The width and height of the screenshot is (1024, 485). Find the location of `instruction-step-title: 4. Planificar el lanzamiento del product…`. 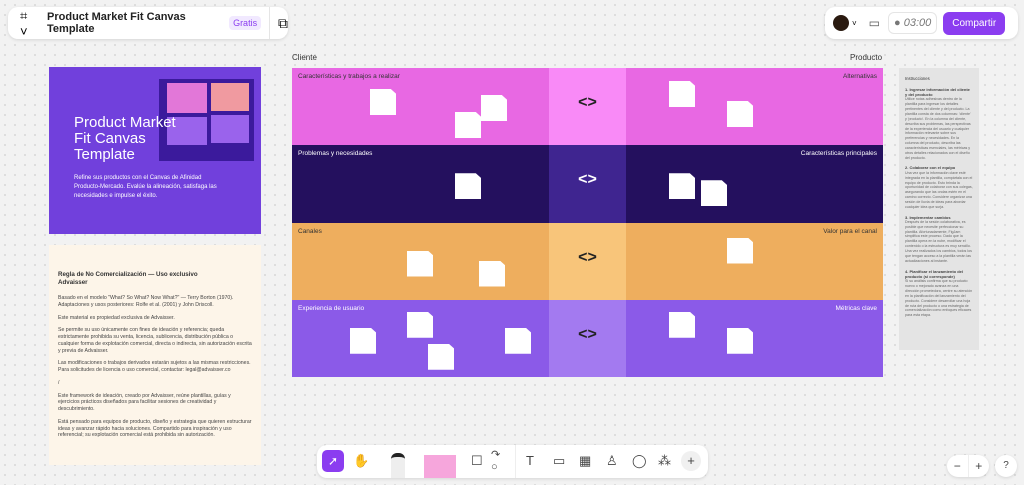

instruction-step-title: 4. Planificar el lanzamiento del product… is located at coordinates (934, 273).